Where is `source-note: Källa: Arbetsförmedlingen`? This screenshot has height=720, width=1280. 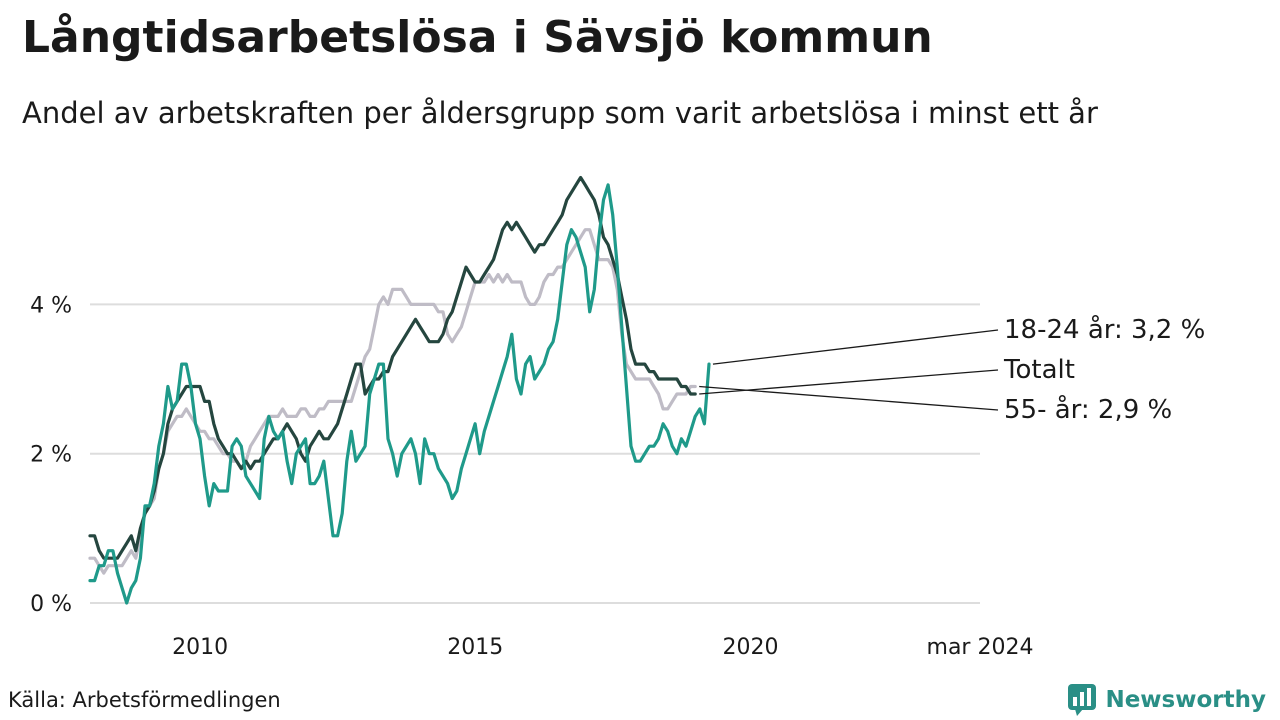
source-note: Källa: Arbetsförmedlingen is located at coordinates (144, 700).